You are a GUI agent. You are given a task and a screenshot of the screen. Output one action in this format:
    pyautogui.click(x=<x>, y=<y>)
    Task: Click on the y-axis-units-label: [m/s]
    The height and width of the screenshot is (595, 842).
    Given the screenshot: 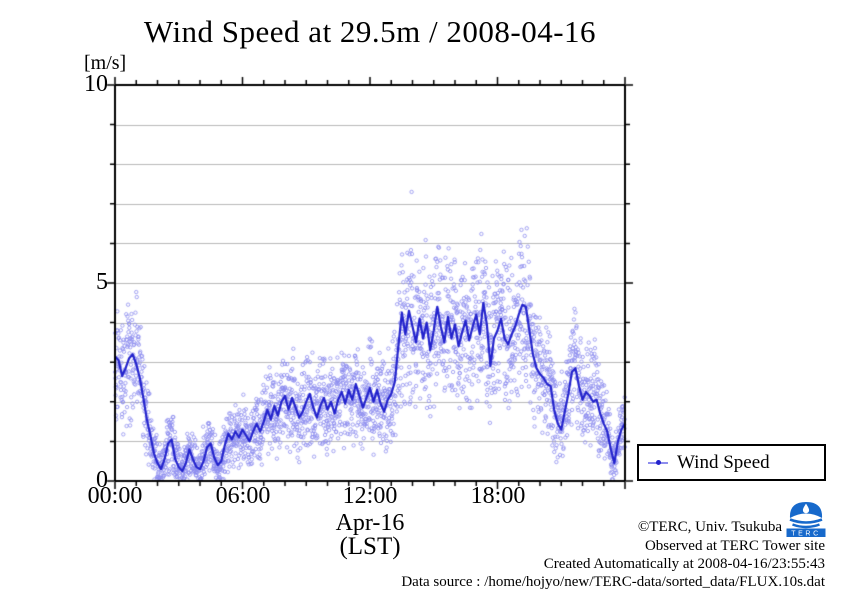 What is the action you would take?
    pyautogui.click(x=105, y=63)
    